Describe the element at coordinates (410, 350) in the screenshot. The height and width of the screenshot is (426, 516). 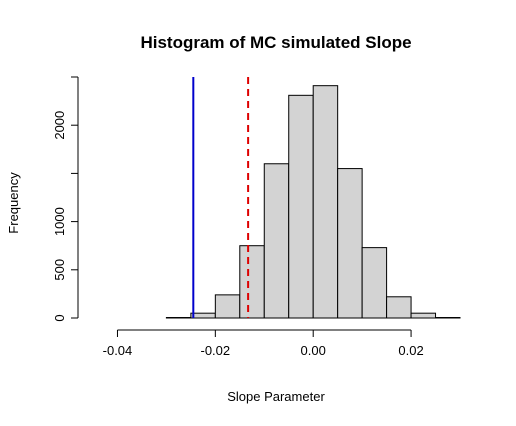
I see `x-tick-label-3: 0.02` at that location.